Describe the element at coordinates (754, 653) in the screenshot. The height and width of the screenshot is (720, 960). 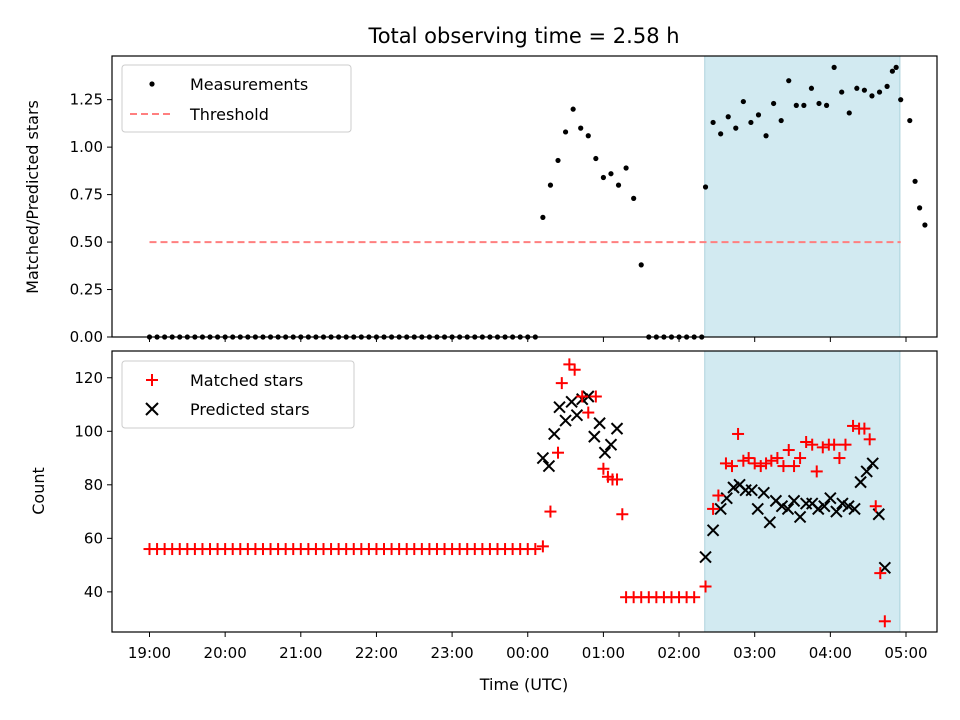
I see `x-tick-label: 03:00` at that location.